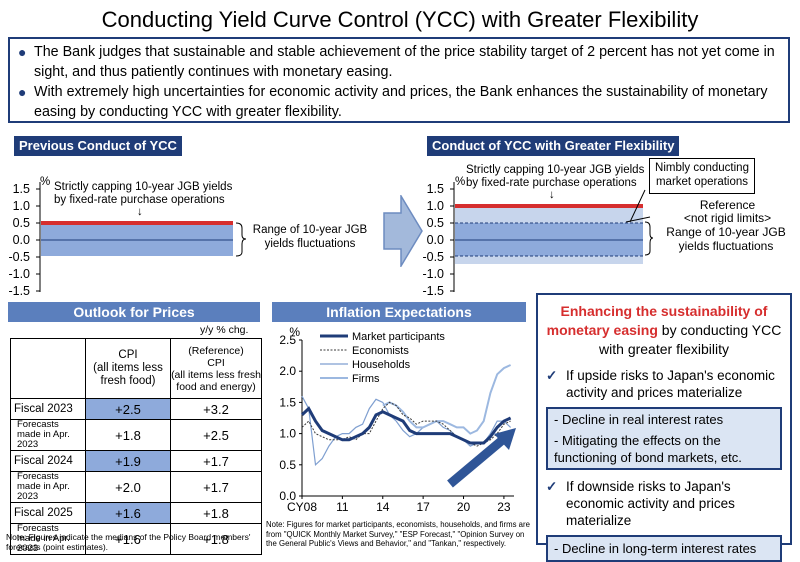  What do you see at coordinates (139, 200) in the screenshot?
I see `previous-cap-note-2: by fixed-rate purchase operations` at bounding box center [139, 200].